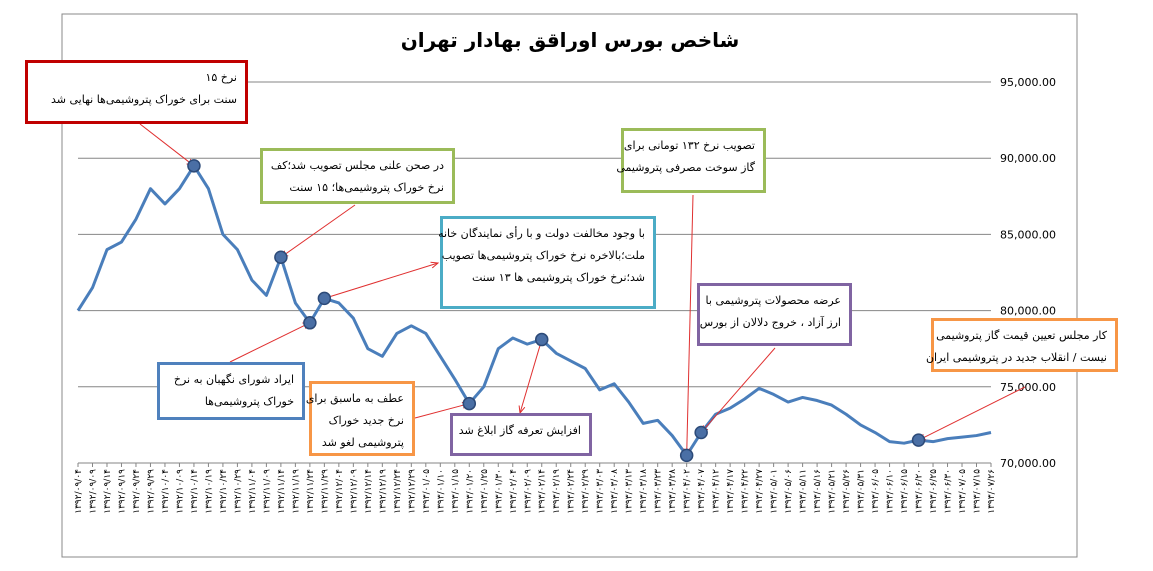  What do you see at coordinates (949, 491) in the screenshot?
I see `x-tick-label: ۱۳۹۳/۰۶/۳۰` at bounding box center [949, 491].